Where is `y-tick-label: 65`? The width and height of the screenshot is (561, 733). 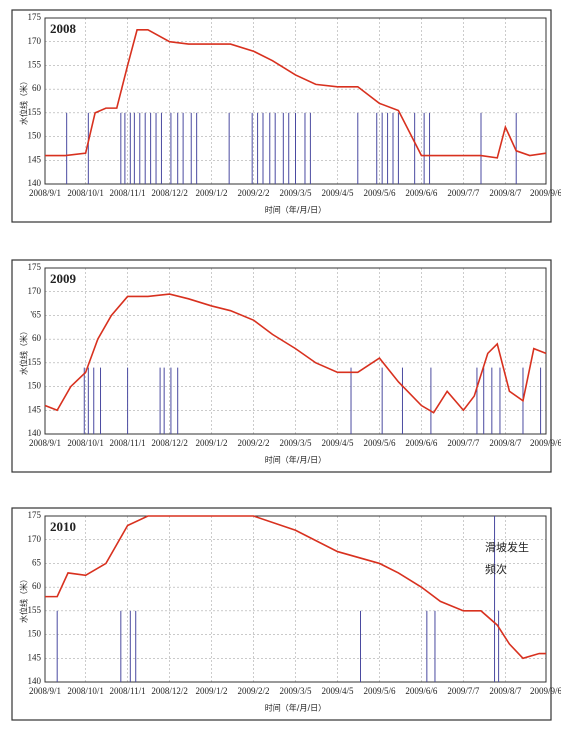 y-tick-label: 65 is located at coordinates (37, 562).